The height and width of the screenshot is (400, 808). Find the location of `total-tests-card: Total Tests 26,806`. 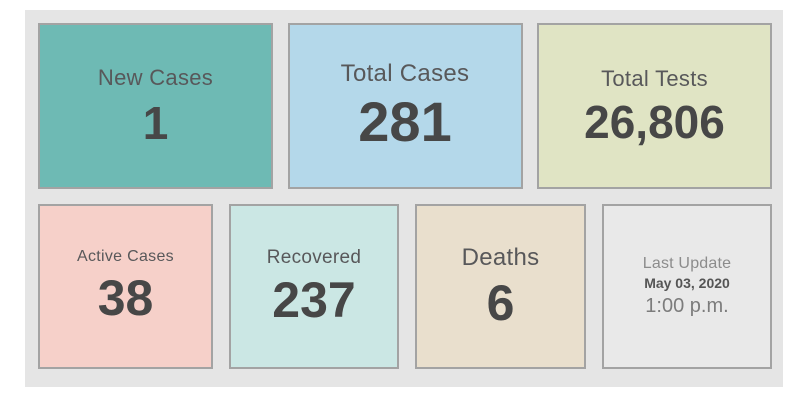

total-tests-card: Total Tests 26,806 is located at coordinates (654, 106).